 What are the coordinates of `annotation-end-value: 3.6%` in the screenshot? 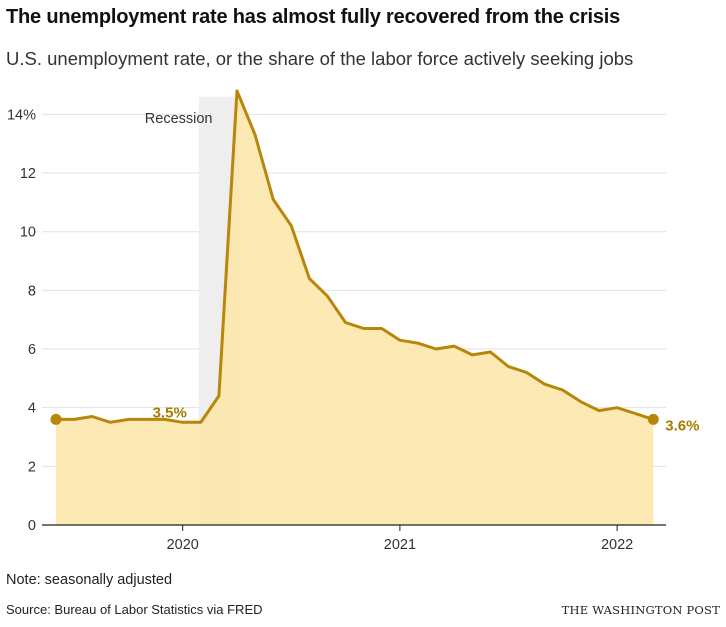 It's located at (682, 425).